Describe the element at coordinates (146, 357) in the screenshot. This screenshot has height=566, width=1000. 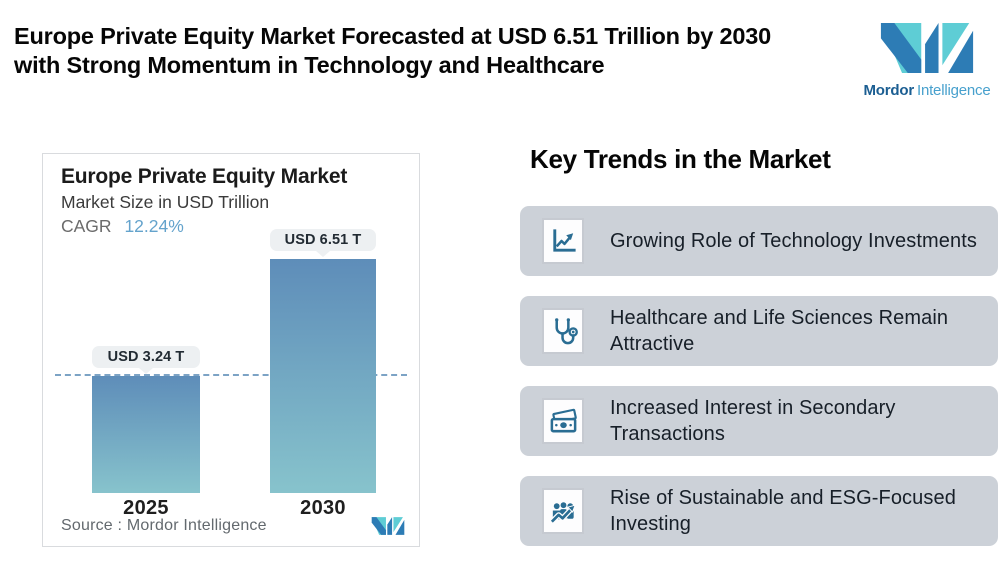
I see `bar-value-label-2025: USD 3.24 T` at that location.